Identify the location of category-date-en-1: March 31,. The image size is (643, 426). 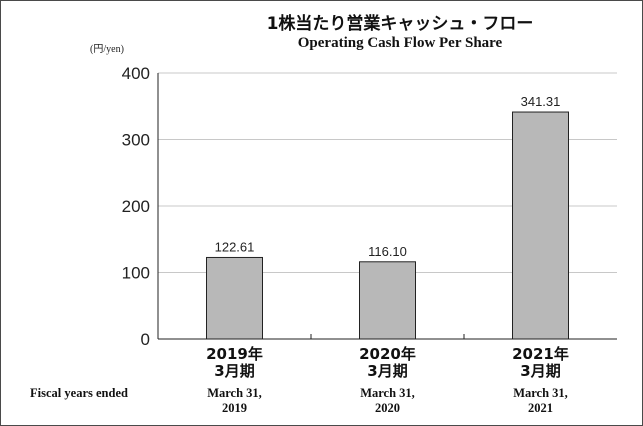
(387, 393).